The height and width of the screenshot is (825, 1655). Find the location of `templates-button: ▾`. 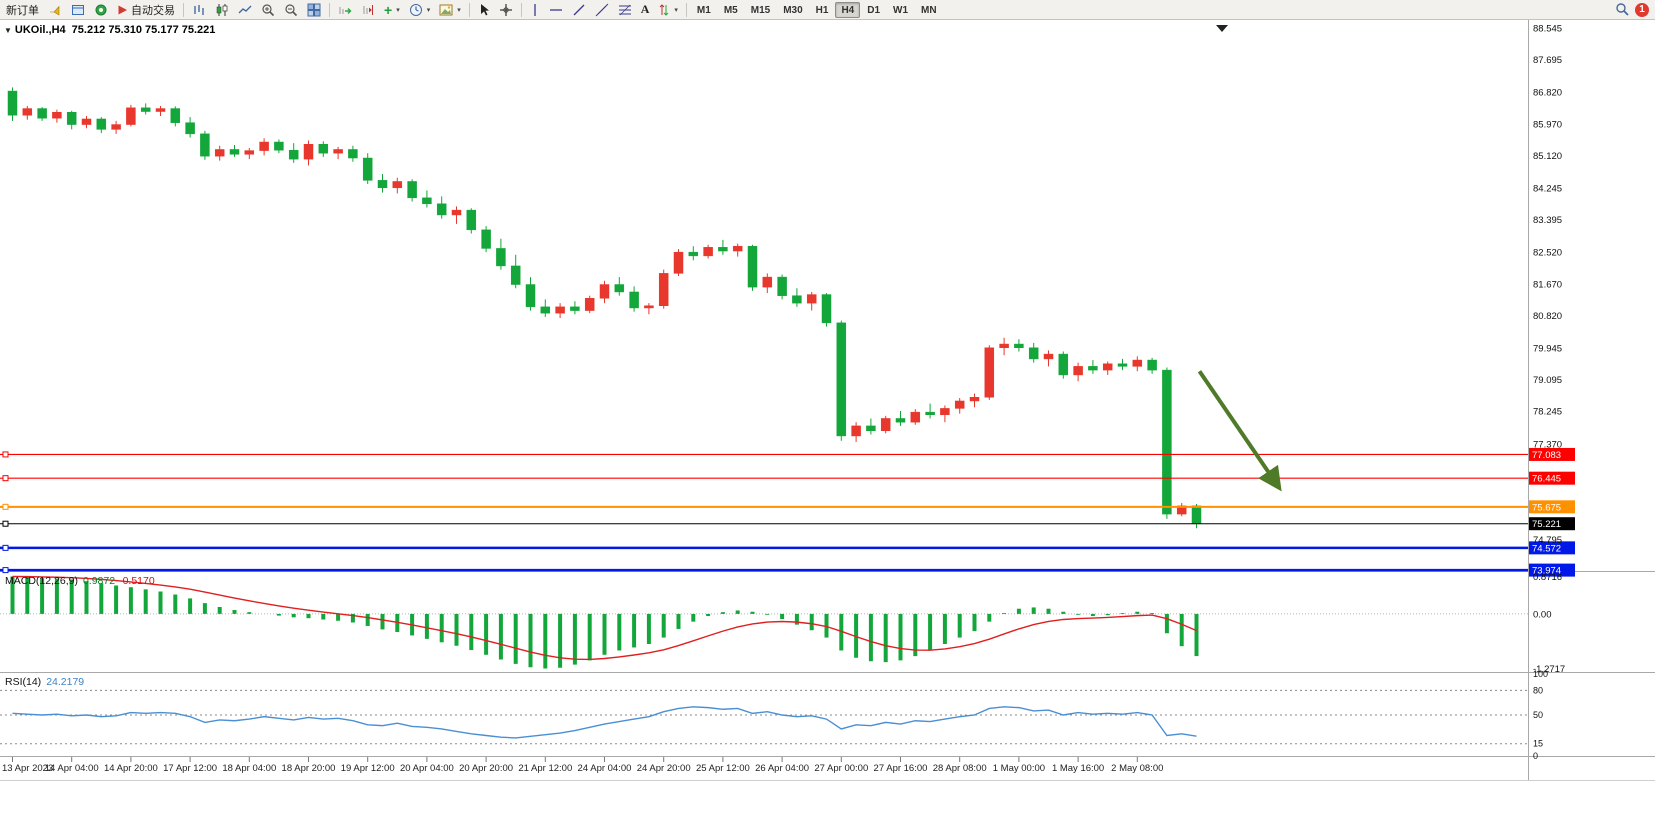

templates-button: ▾ is located at coordinates (450, 10).